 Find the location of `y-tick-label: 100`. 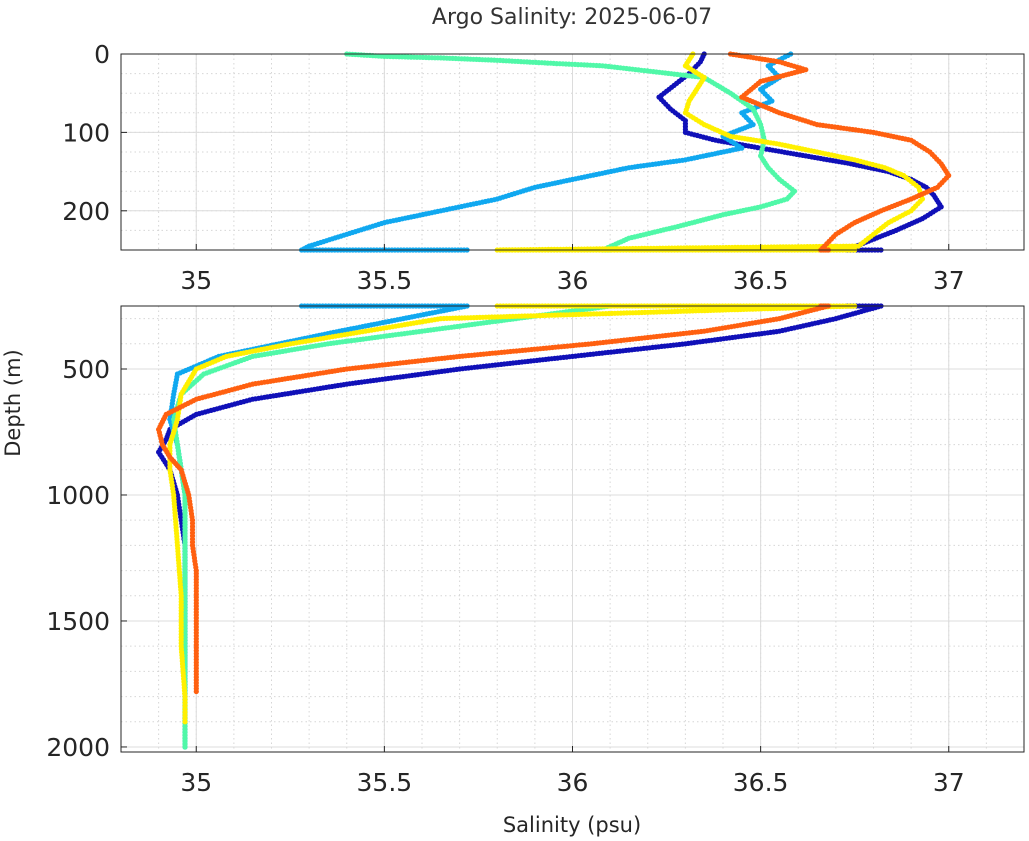

y-tick-label: 100 is located at coordinates (86, 132).